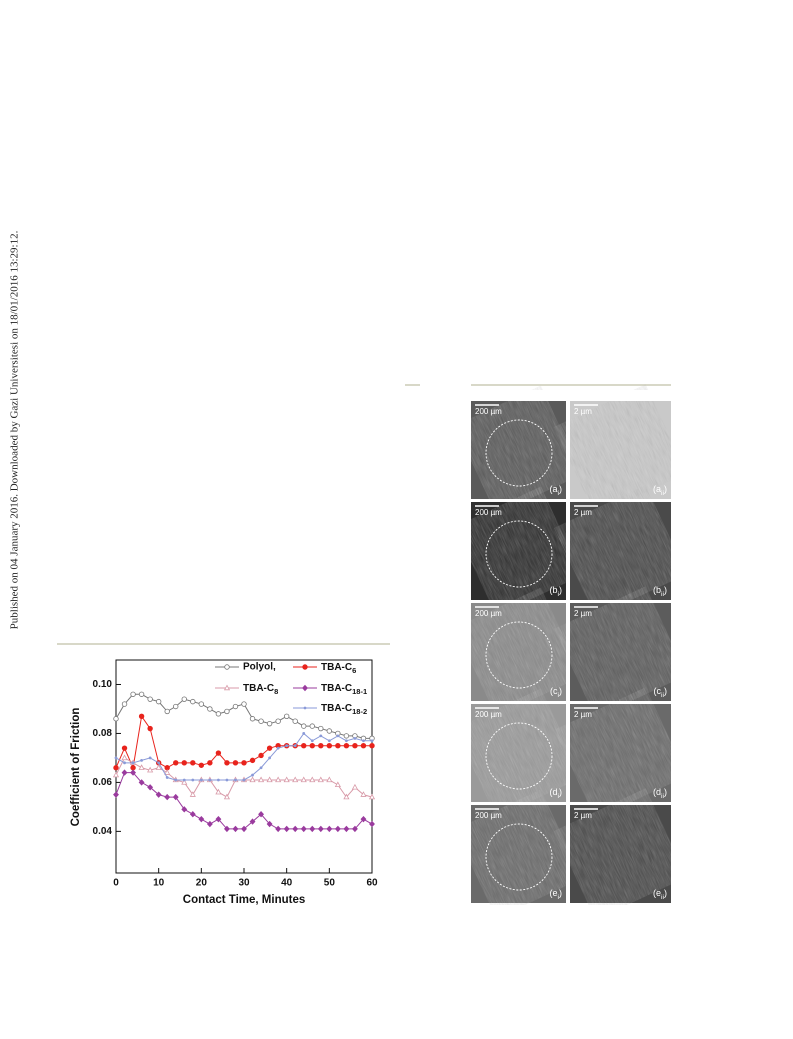  What do you see at coordinates (244, 883) in the screenshot?
I see `x-tick-label: 30` at bounding box center [244, 883].